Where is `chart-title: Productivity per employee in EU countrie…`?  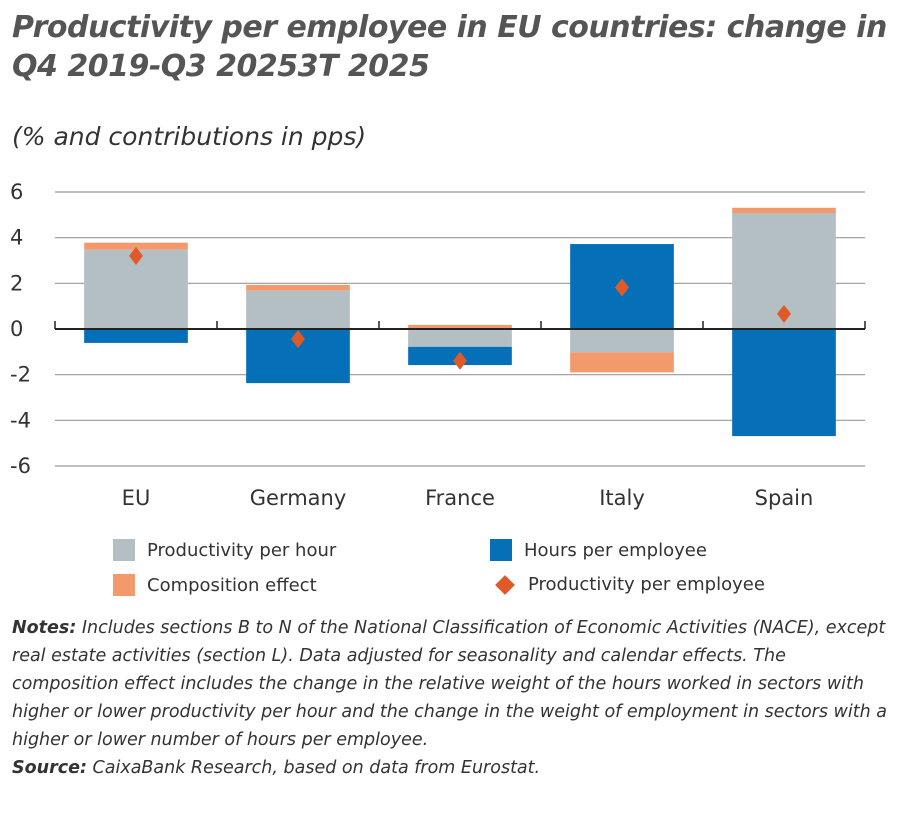
chart-title: Productivity per employee in EU countrie… is located at coordinates (449, 47).